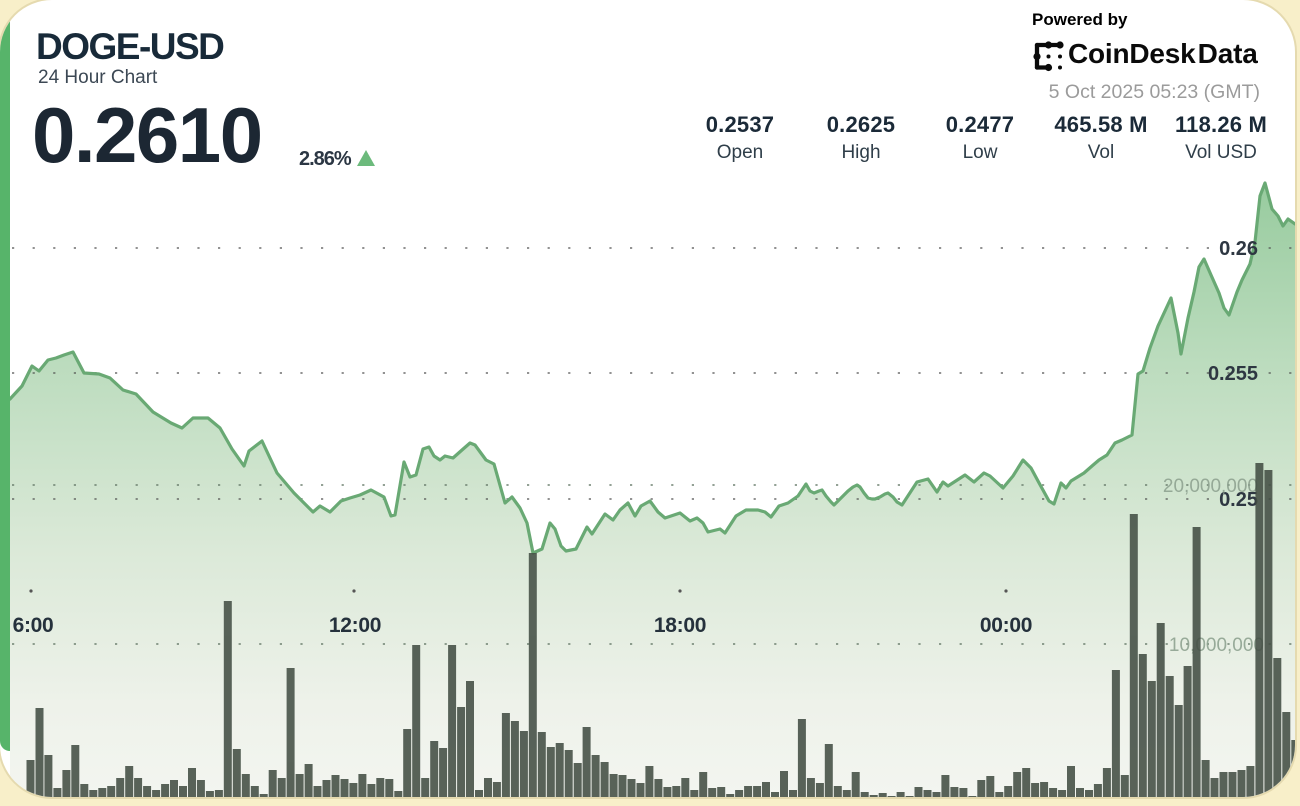 The height and width of the screenshot is (806, 1300). I want to click on svg-text: 6:00, so click(33, 625).